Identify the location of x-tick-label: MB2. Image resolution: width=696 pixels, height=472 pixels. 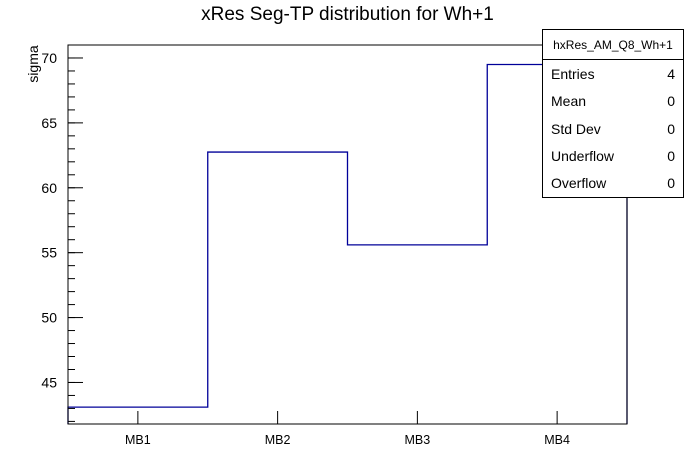
(278, 440).